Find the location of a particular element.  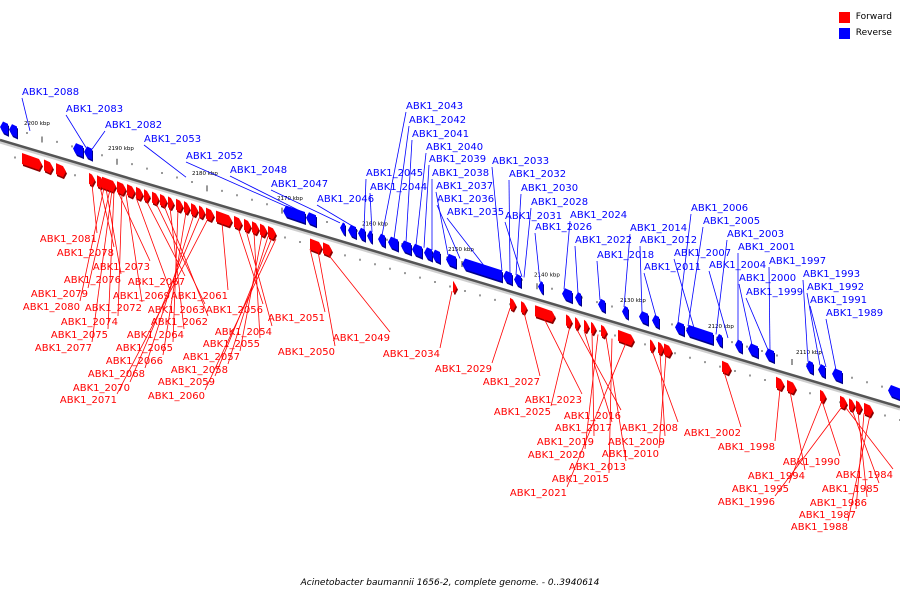

gene-label: ABK1_2055 is located at coordinates (231, 344).